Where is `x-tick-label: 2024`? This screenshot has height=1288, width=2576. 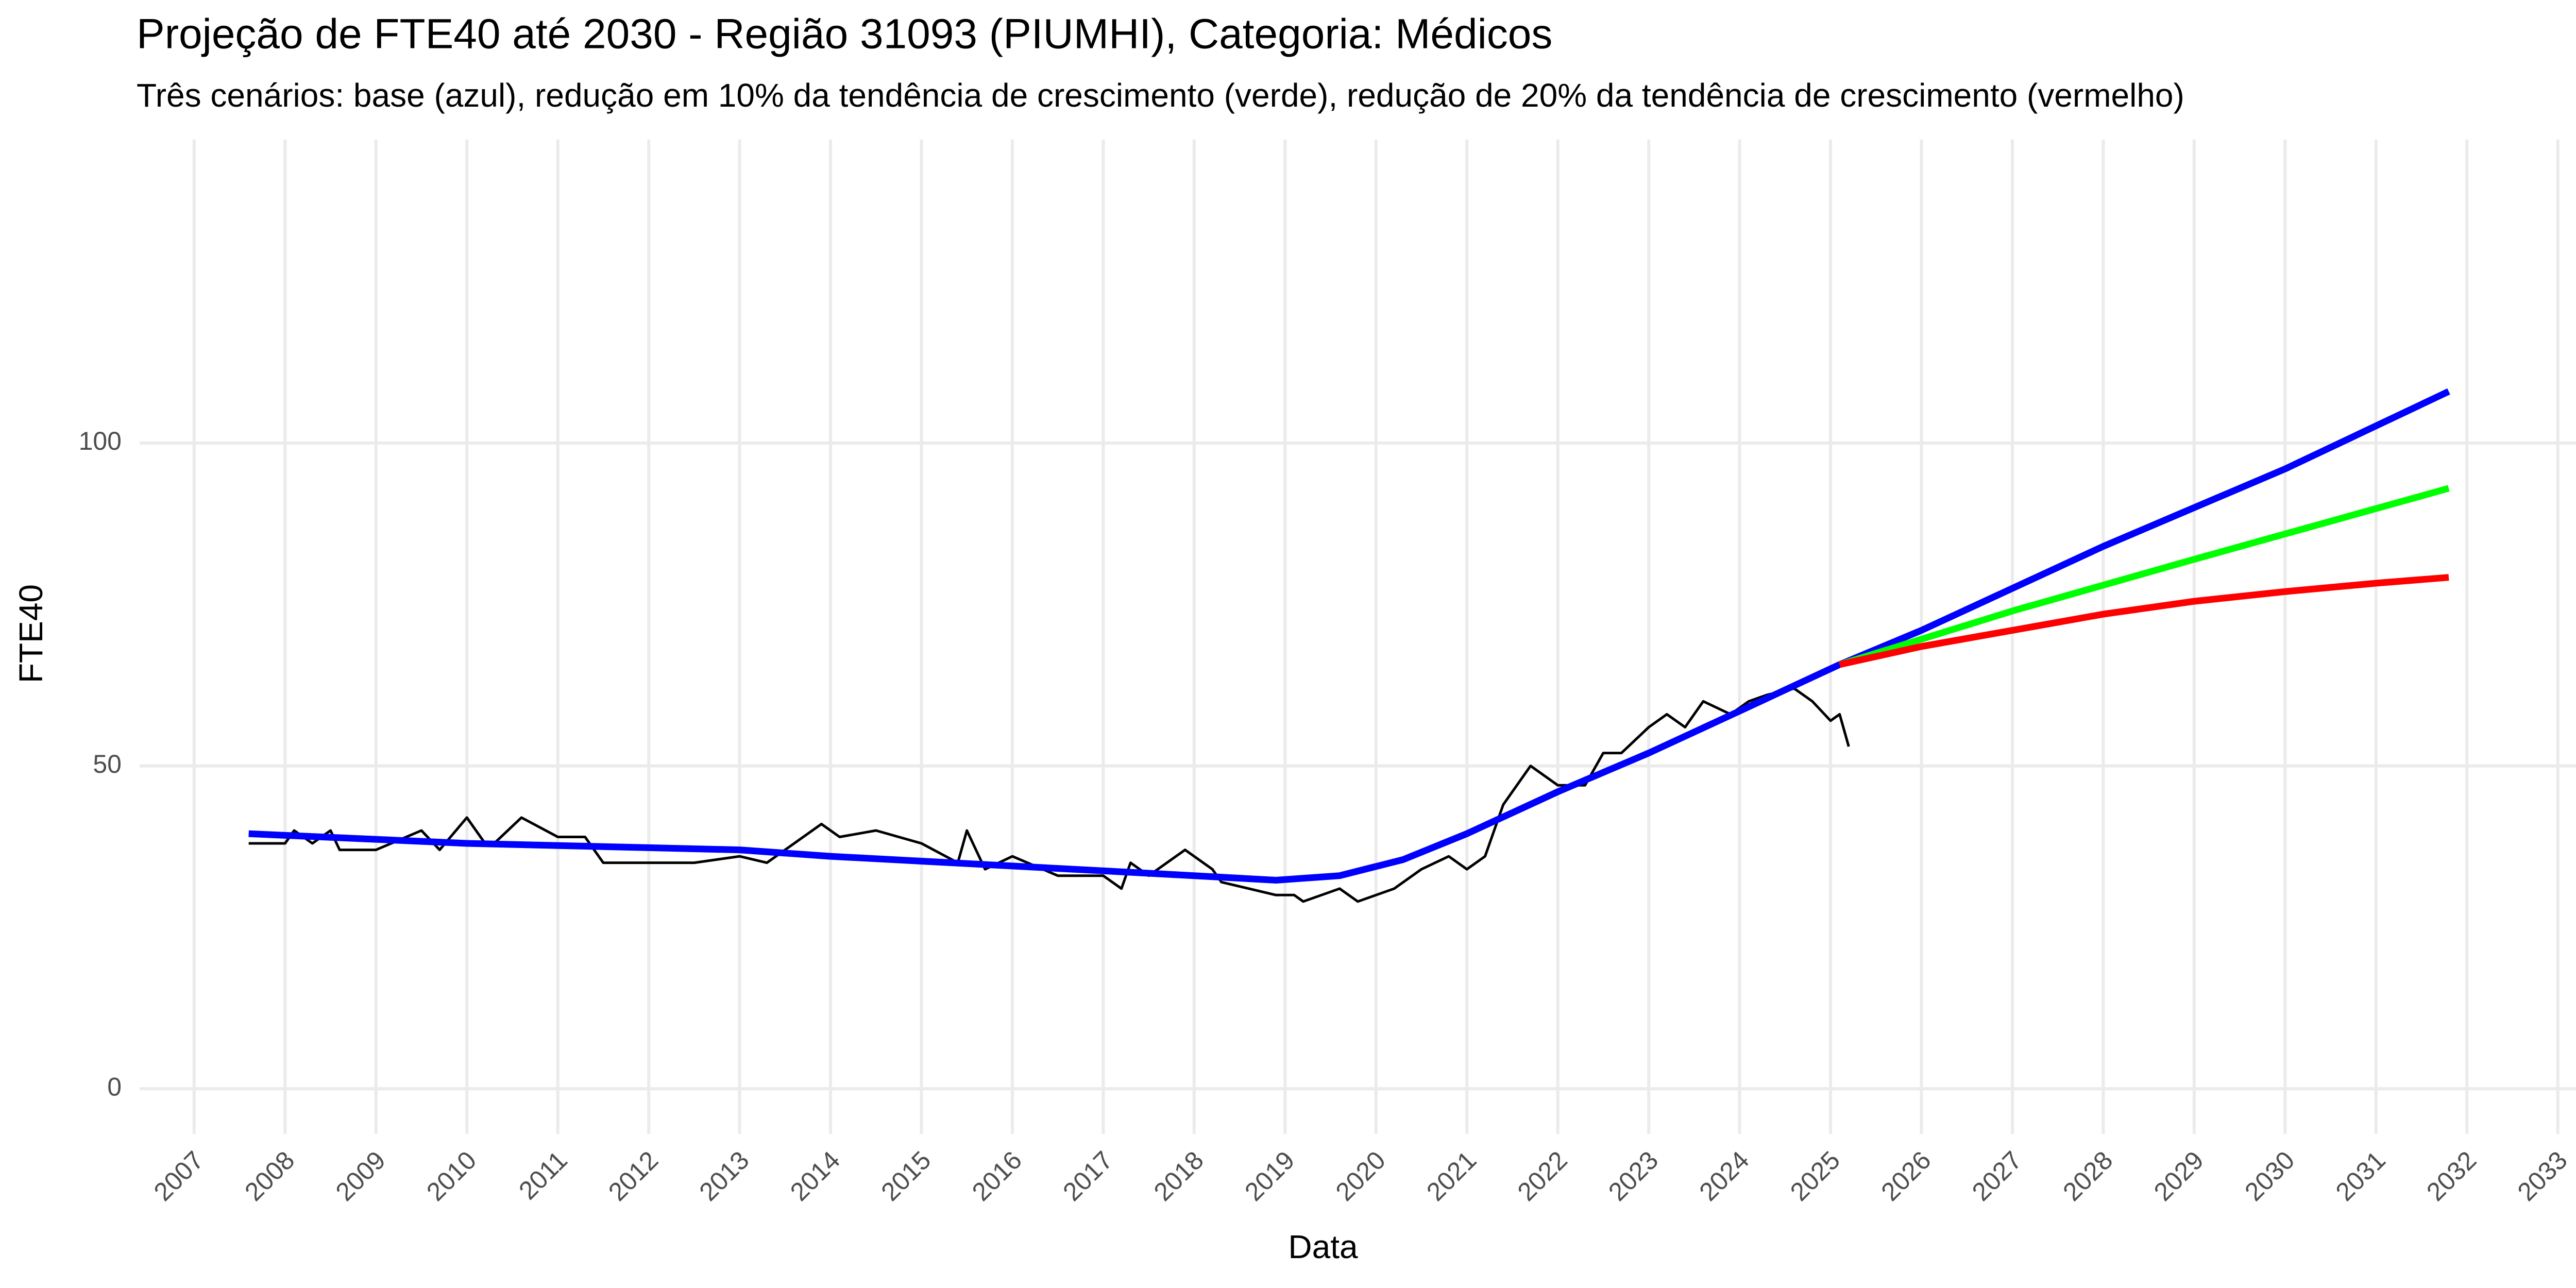
x-tick-label: 2024 is located at coordinates (1723, 1176).